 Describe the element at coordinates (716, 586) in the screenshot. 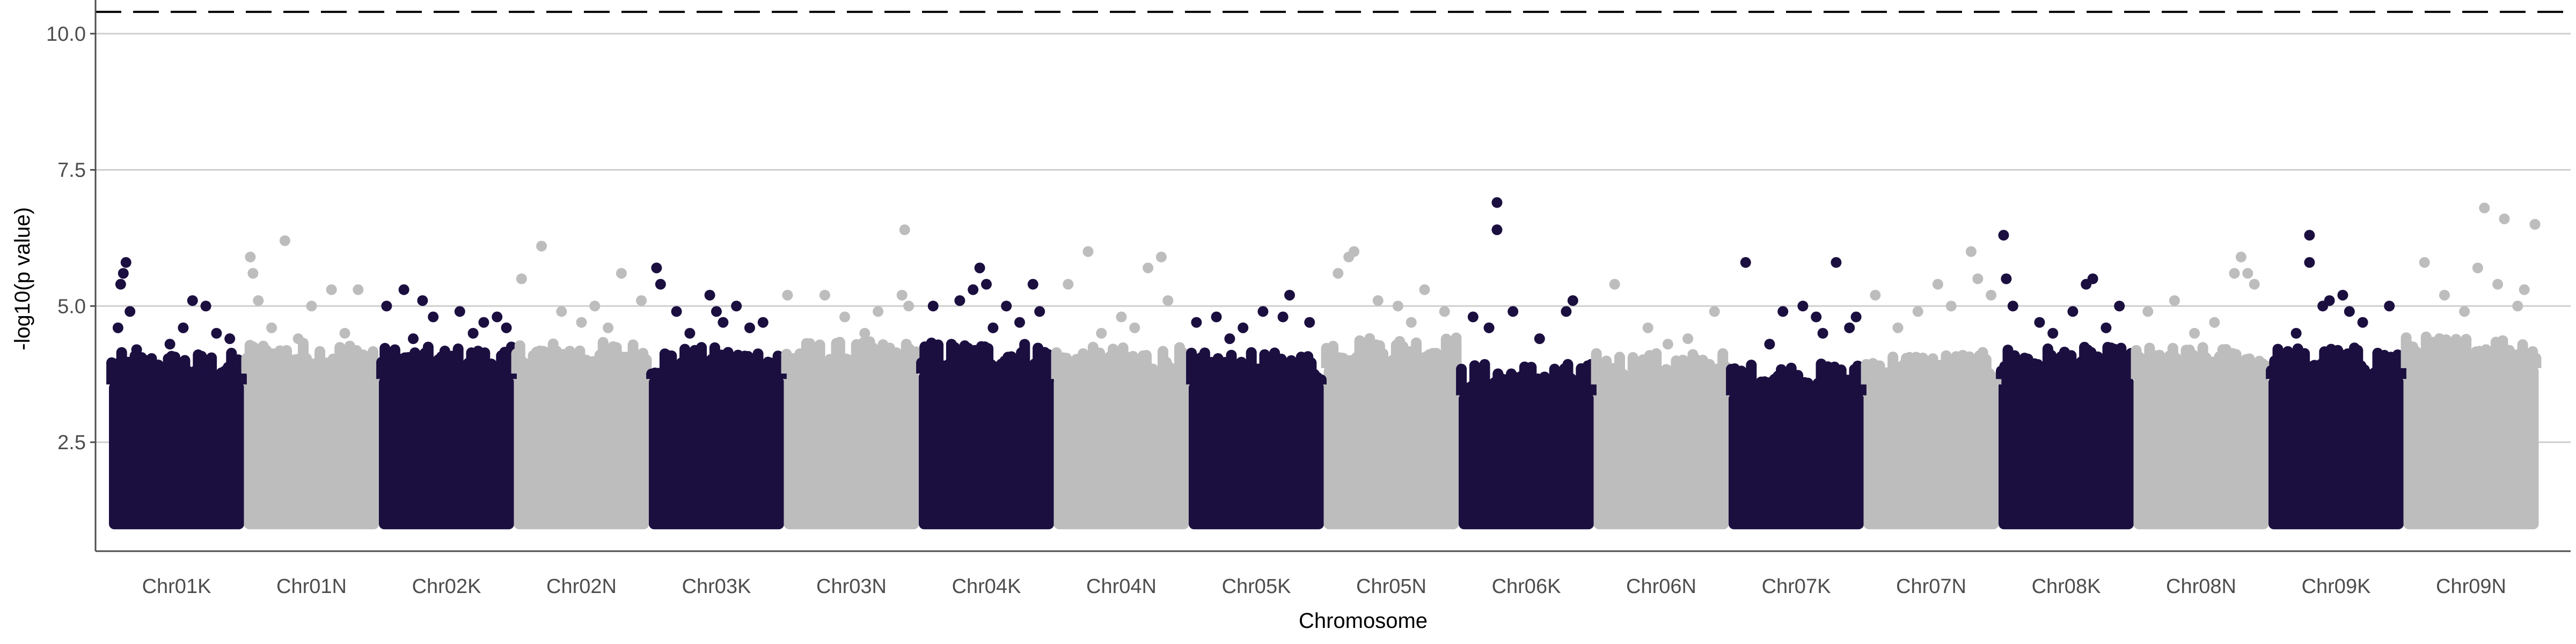

I see `x-tick-label-Chr03K: Chr03K` at that location.